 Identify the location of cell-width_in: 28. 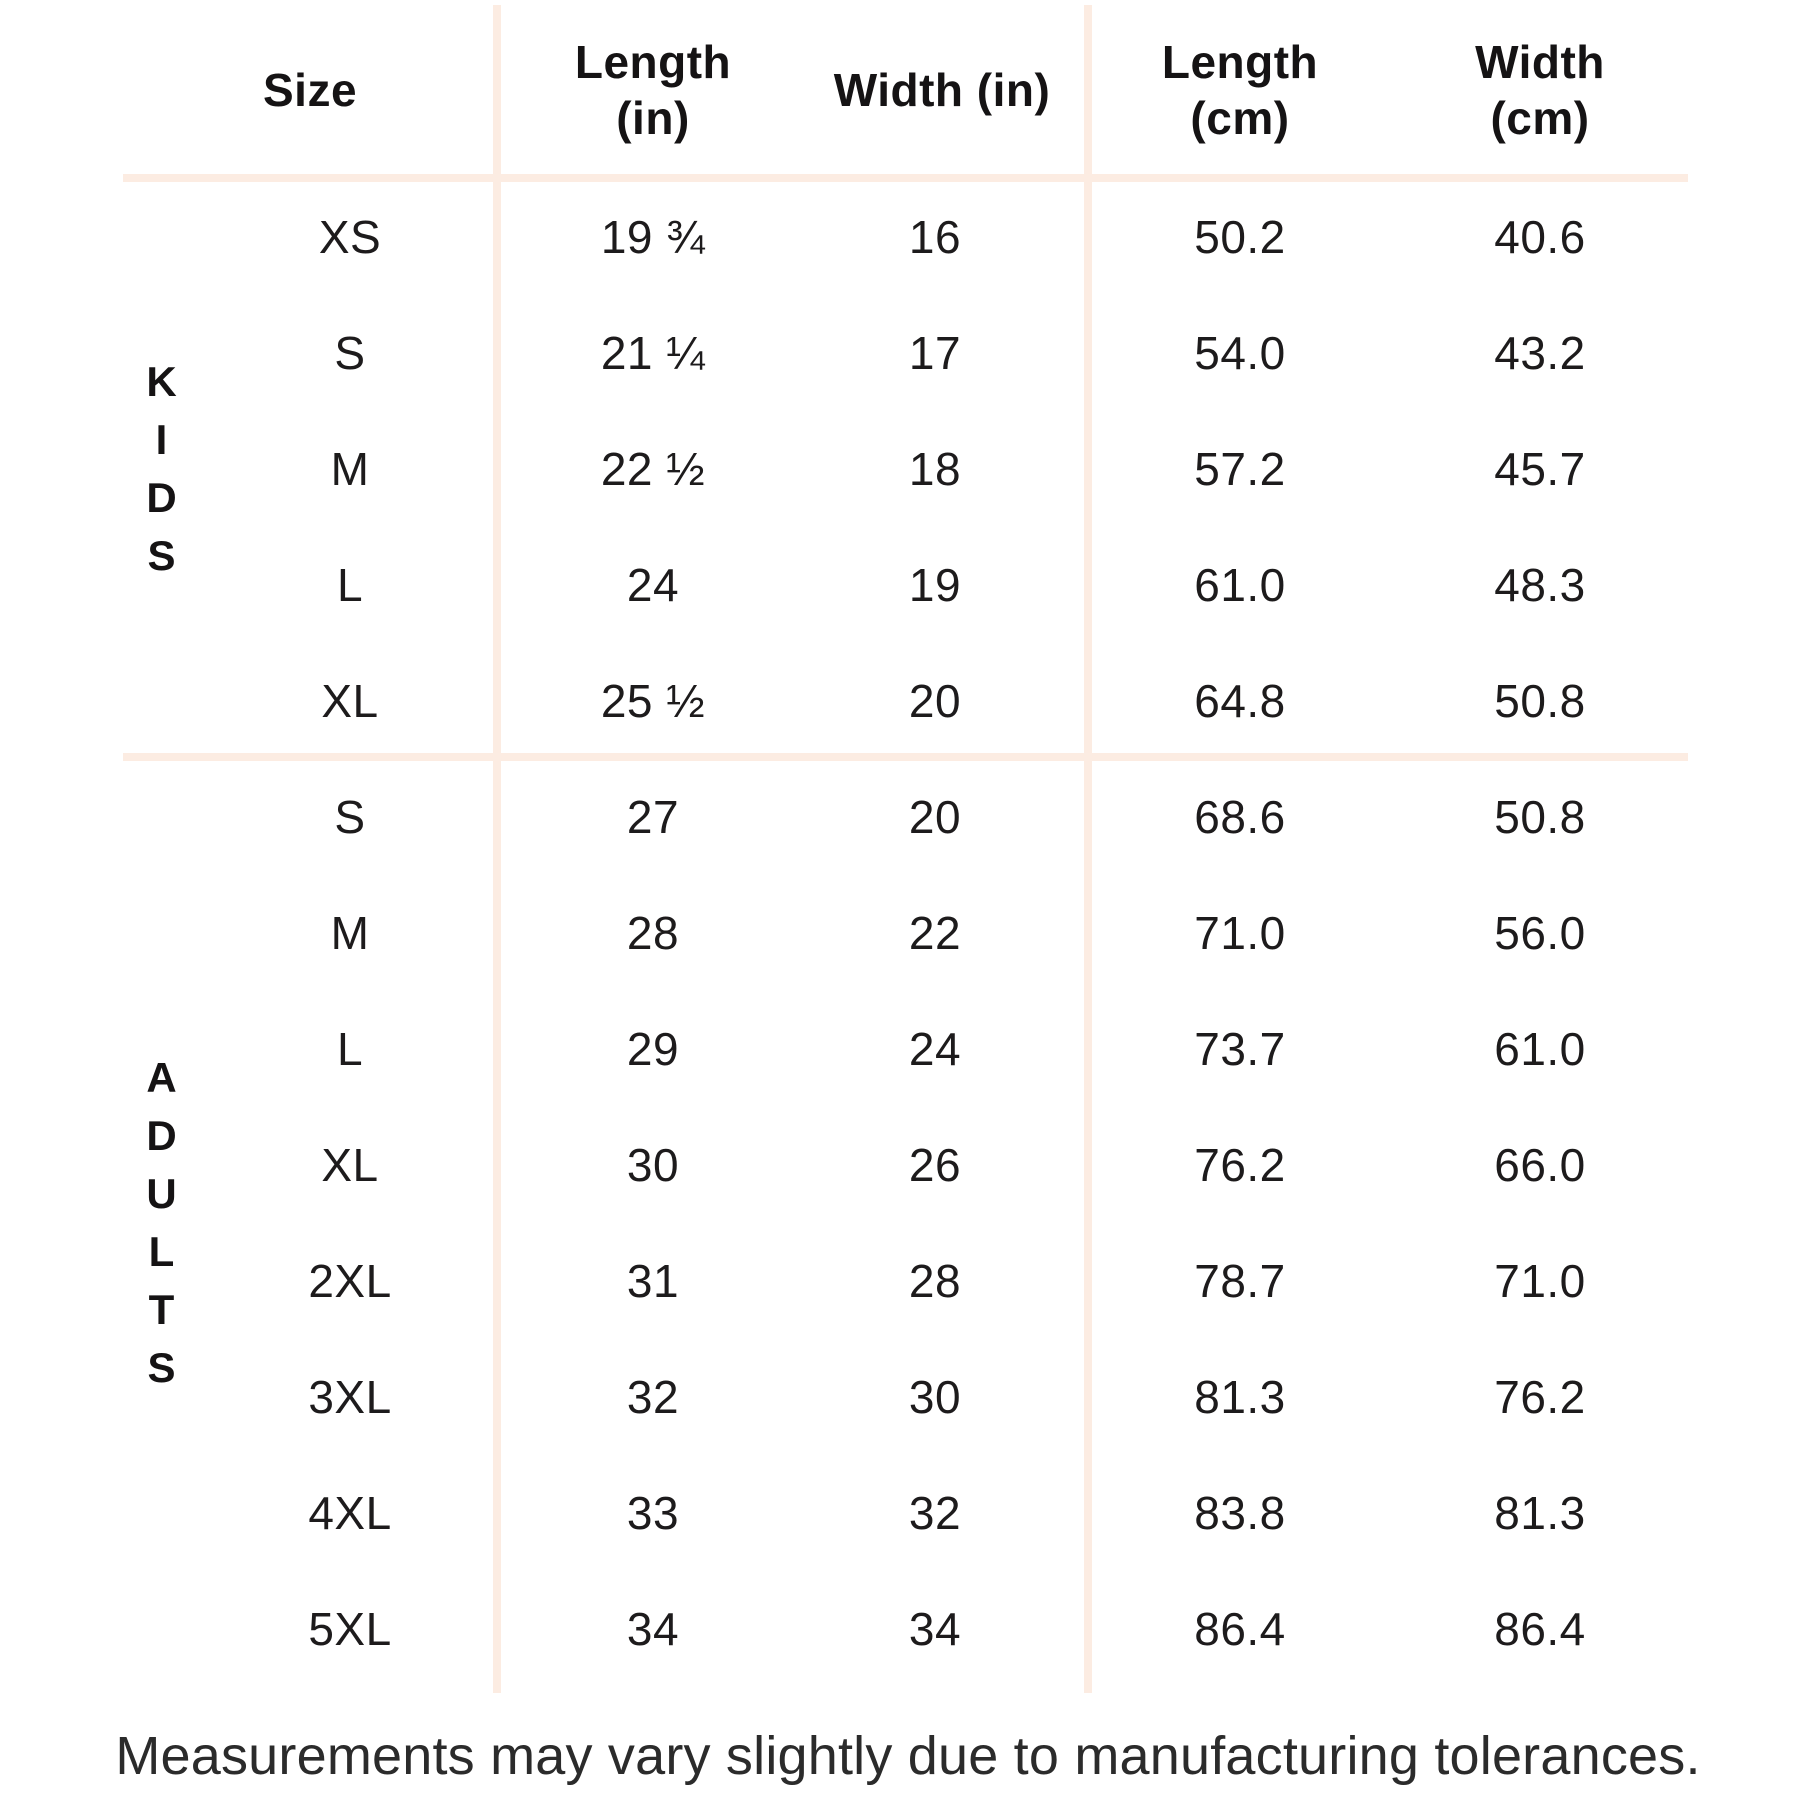
(935, 1281).